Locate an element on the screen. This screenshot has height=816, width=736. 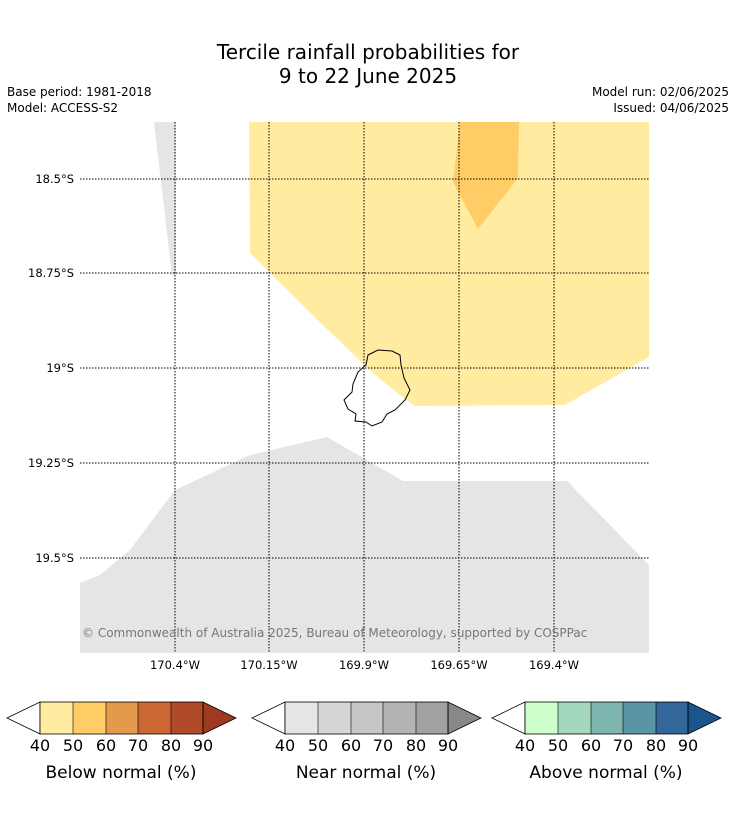
lon-label: 170.4°W is located at coordinates (175, 665).